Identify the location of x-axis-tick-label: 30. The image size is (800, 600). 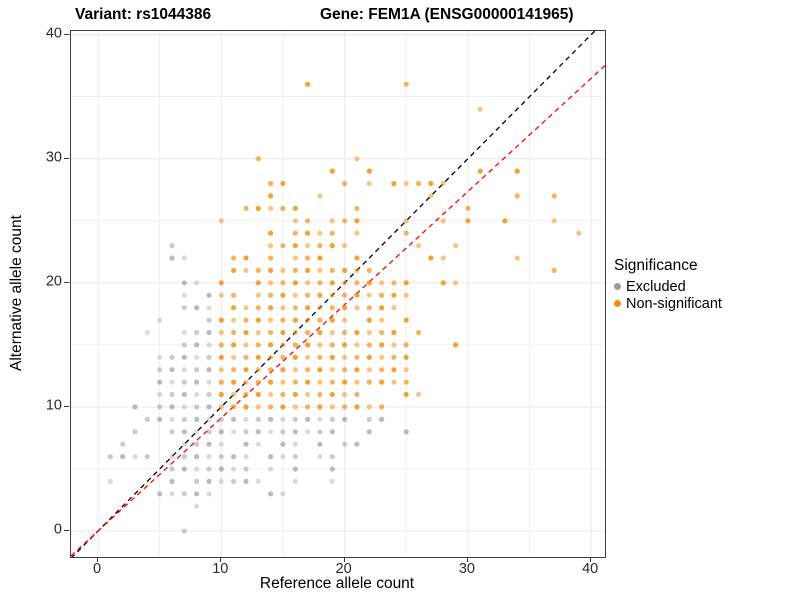
(466, 569).